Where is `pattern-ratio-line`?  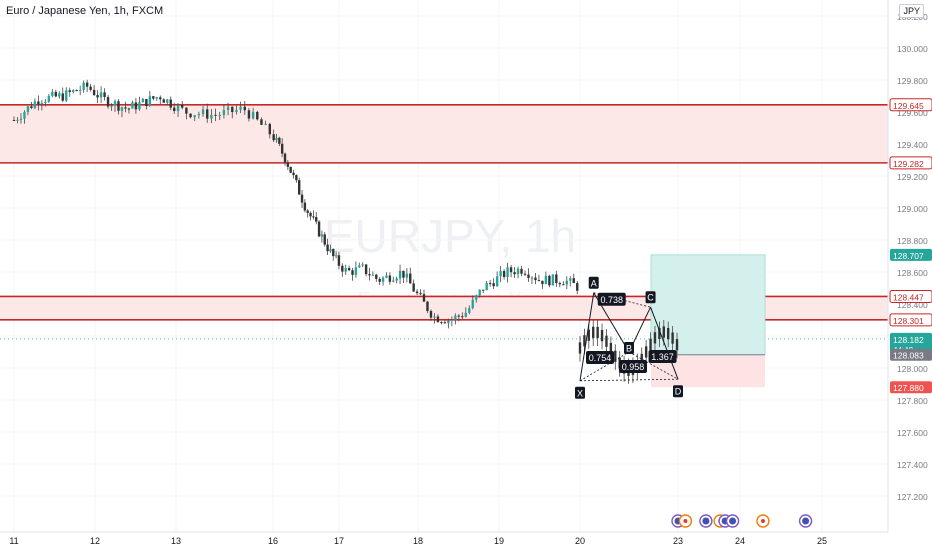
pattern-ratio-line is located at coordinates (629, 380).